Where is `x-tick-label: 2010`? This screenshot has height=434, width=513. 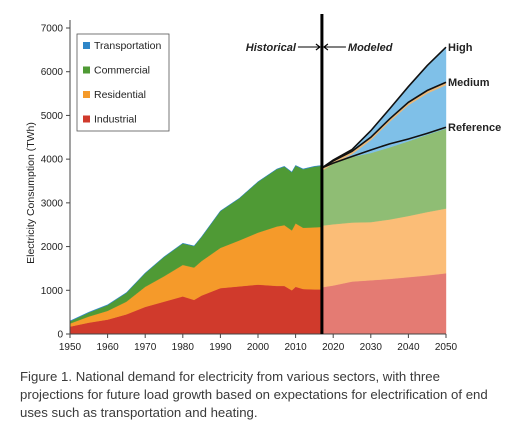 x-tick-label: 2010 is located at coordinates (295, 347).